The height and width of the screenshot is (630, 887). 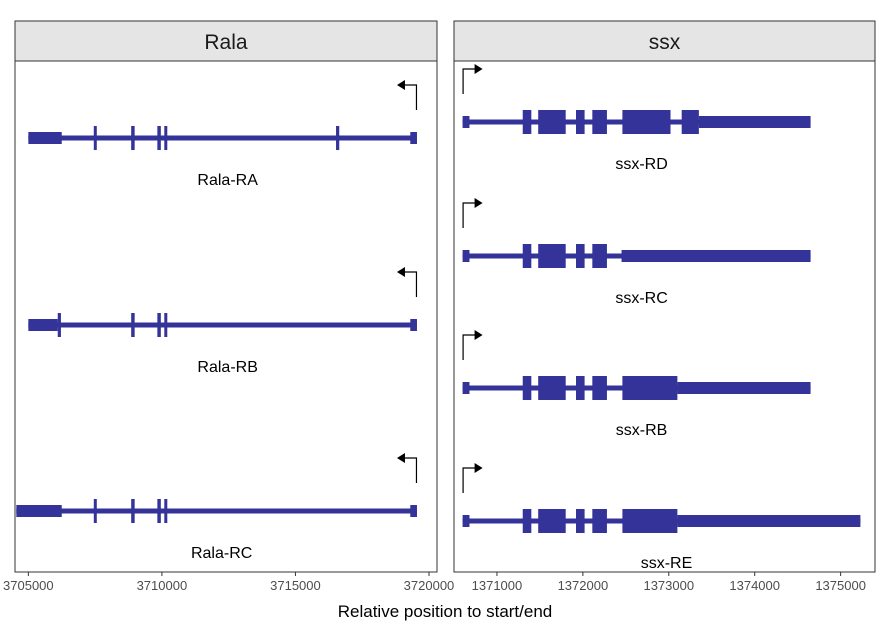 I want to click on transcript-ssx-rc: ssx-RC, so click(x=636, y=252).